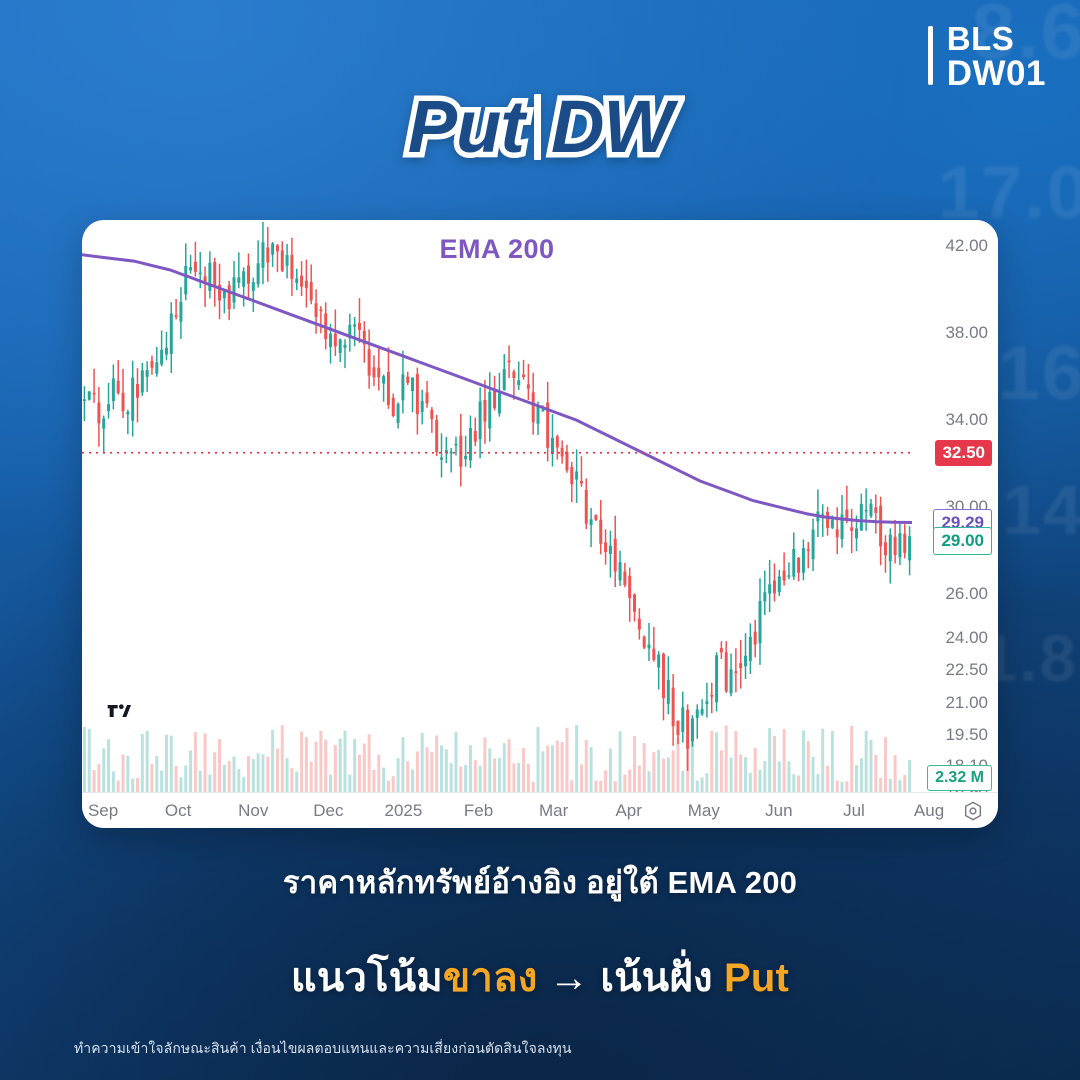  What do you see at coordinates (996, 73) in the screenshot?
I see `brand-line-2: DW01` at bounding box center [996, 73].